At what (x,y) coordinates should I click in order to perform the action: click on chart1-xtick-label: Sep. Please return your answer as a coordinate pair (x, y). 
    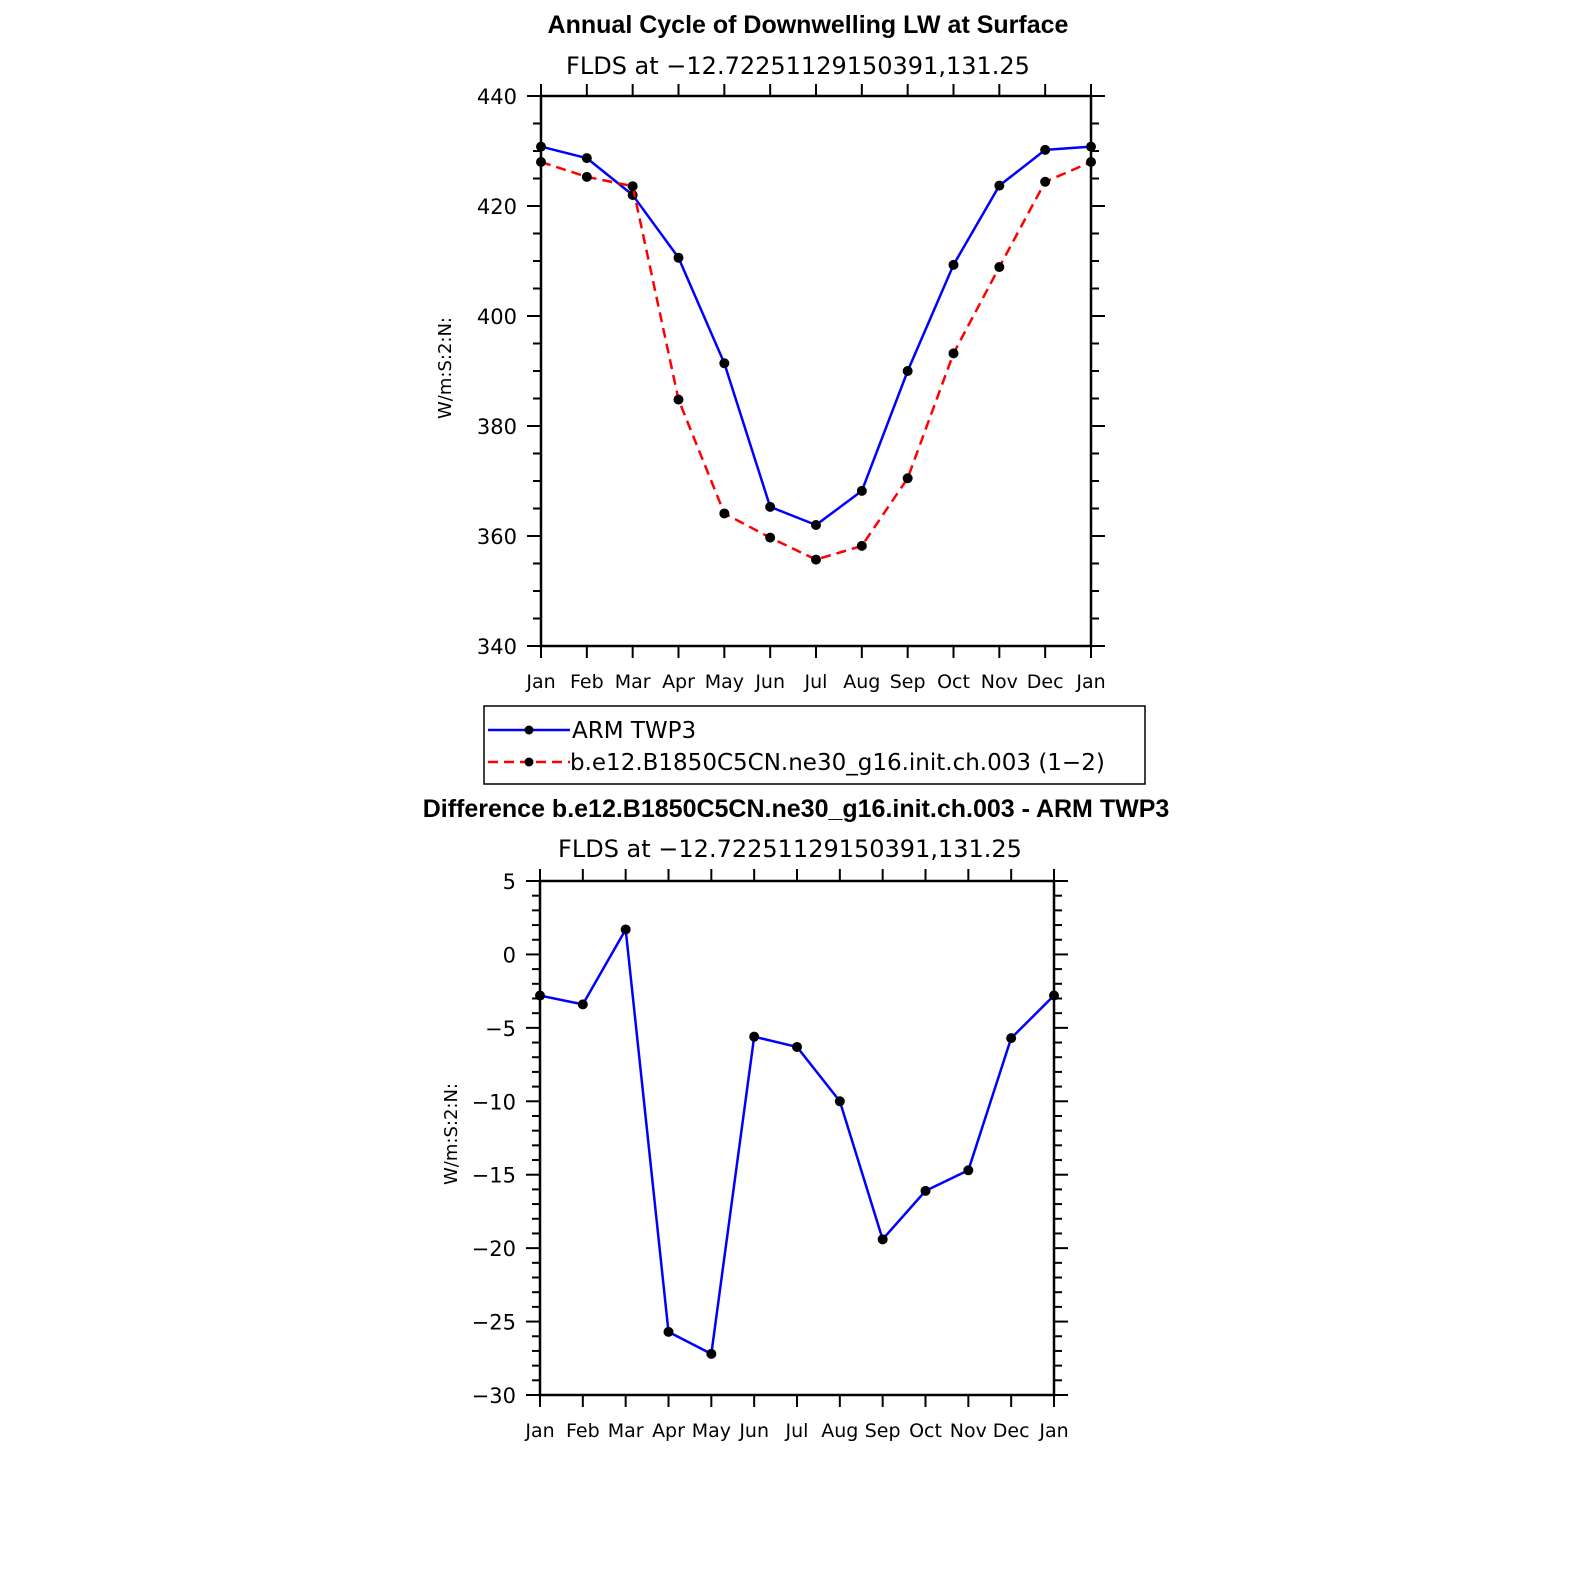
    Looking at the image, I should click on (908, 682).